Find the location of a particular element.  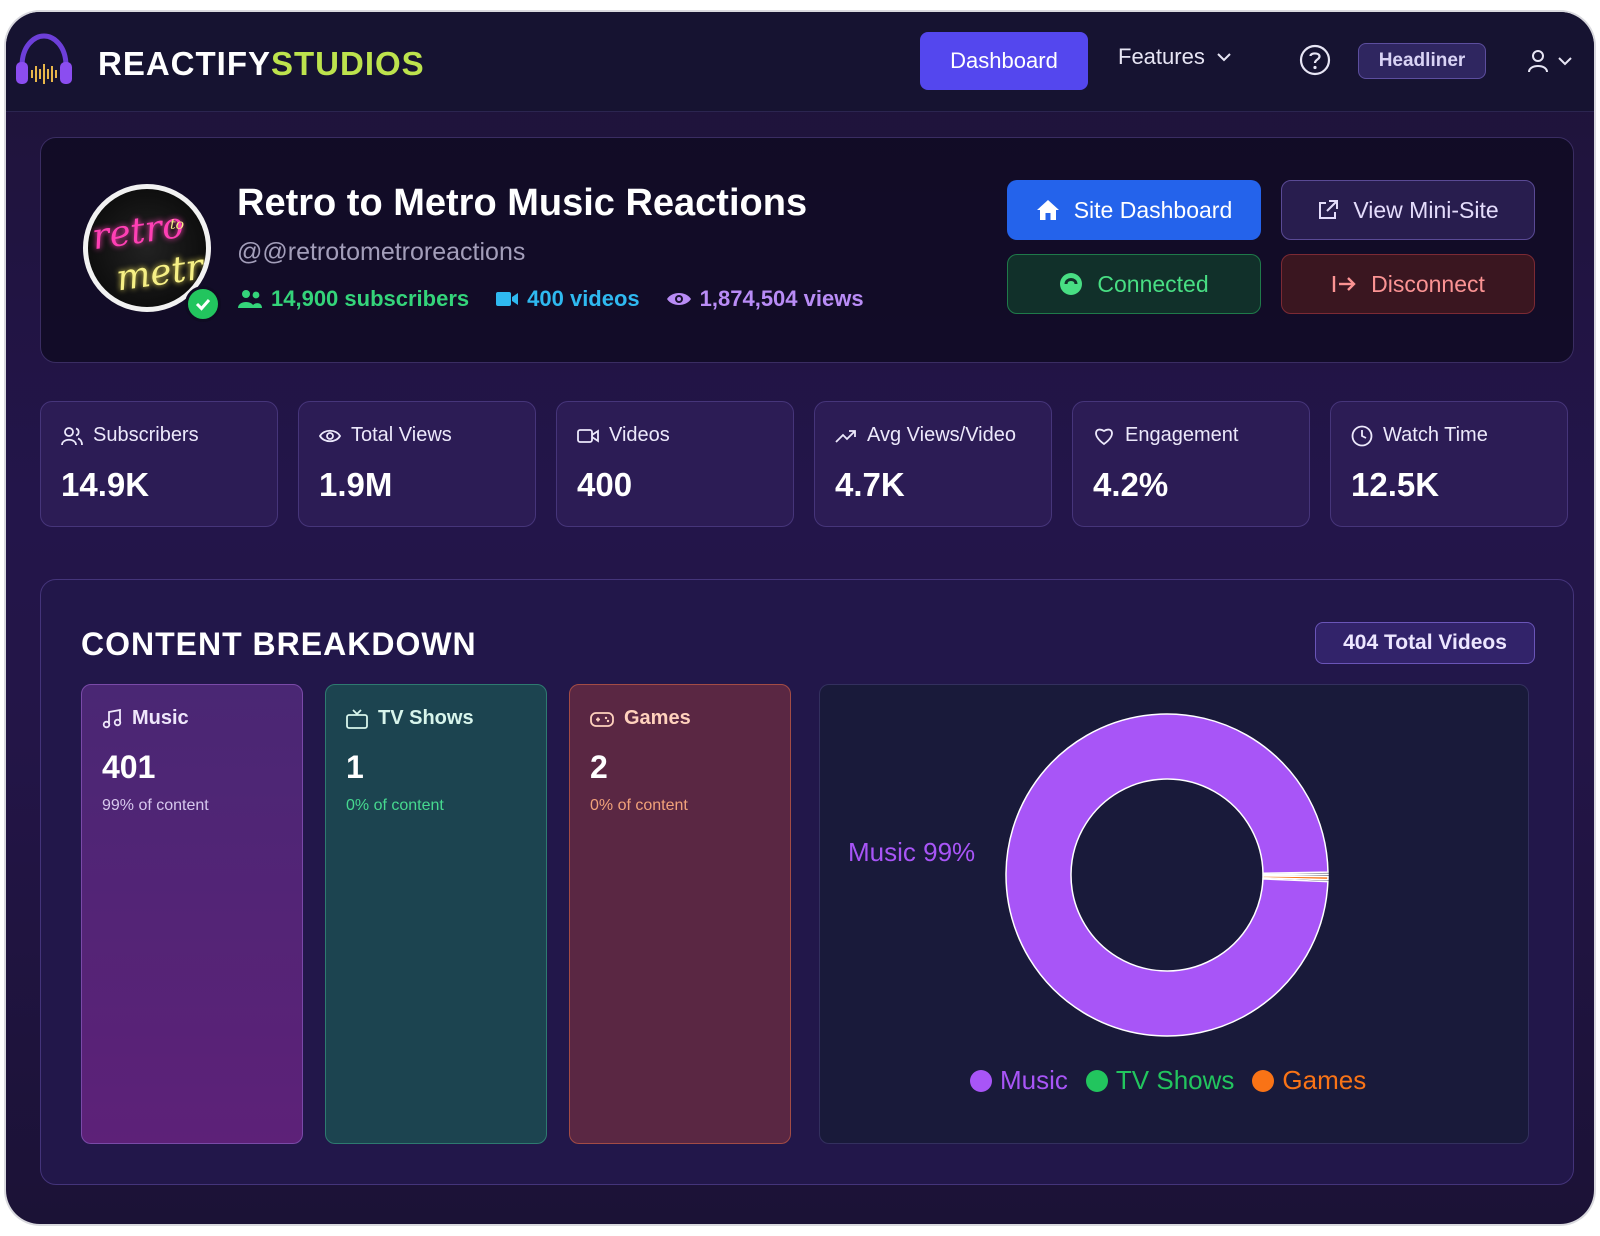

clock-icon is located at coordinates (1362, 435).